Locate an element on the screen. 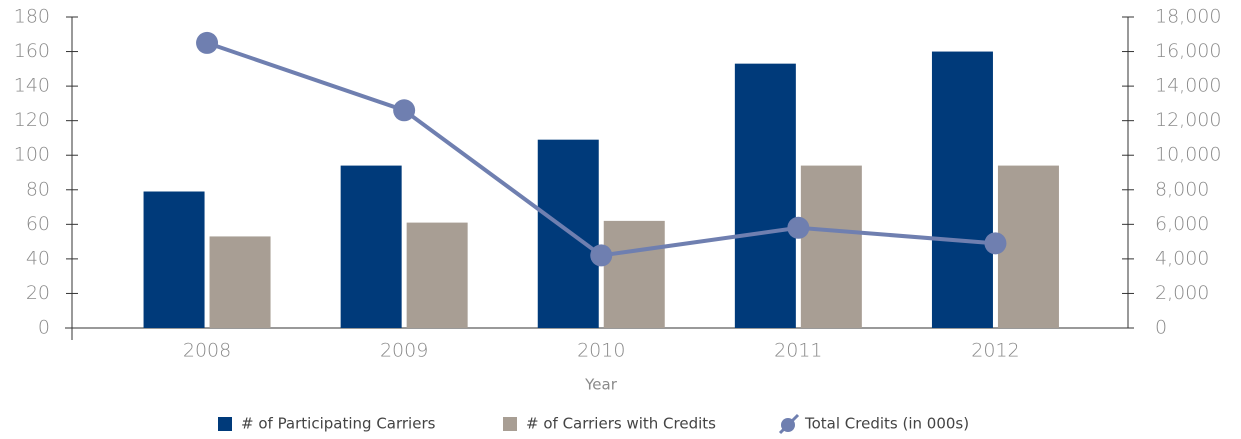  legend-label: # of Participating Carriers is located at coordinates (338, 424).